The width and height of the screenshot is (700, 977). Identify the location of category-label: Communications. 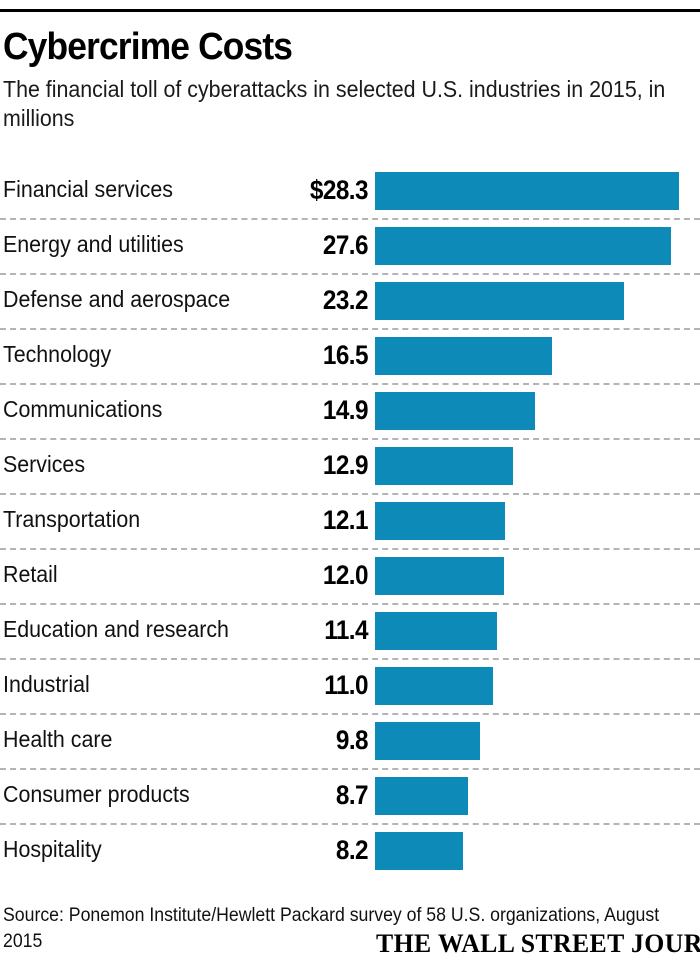
(83, 409).